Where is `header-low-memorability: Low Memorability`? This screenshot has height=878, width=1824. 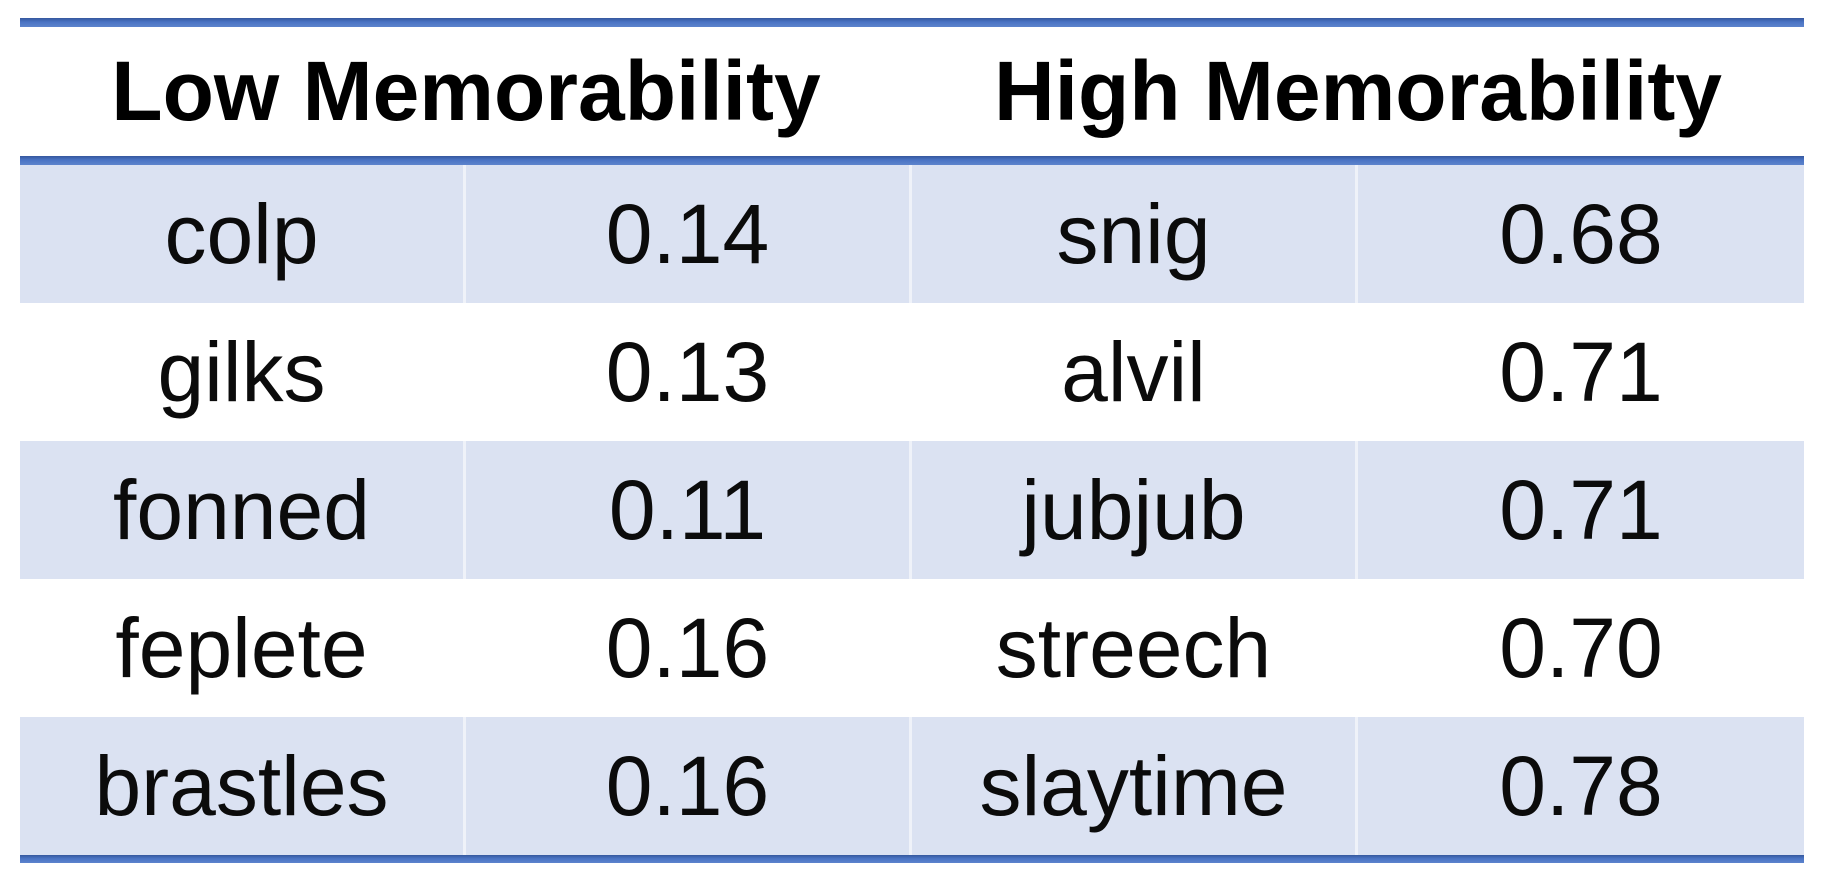 header-low-memorability: Low Memorability is located at coordinates (466, 91).